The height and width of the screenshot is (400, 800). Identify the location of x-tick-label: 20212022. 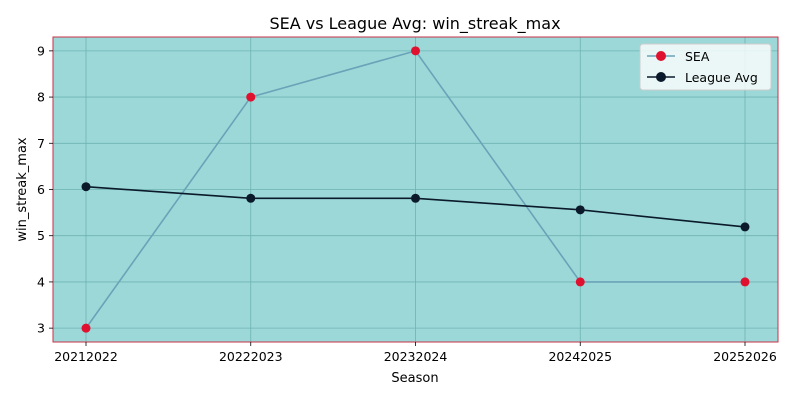
(86, 356).